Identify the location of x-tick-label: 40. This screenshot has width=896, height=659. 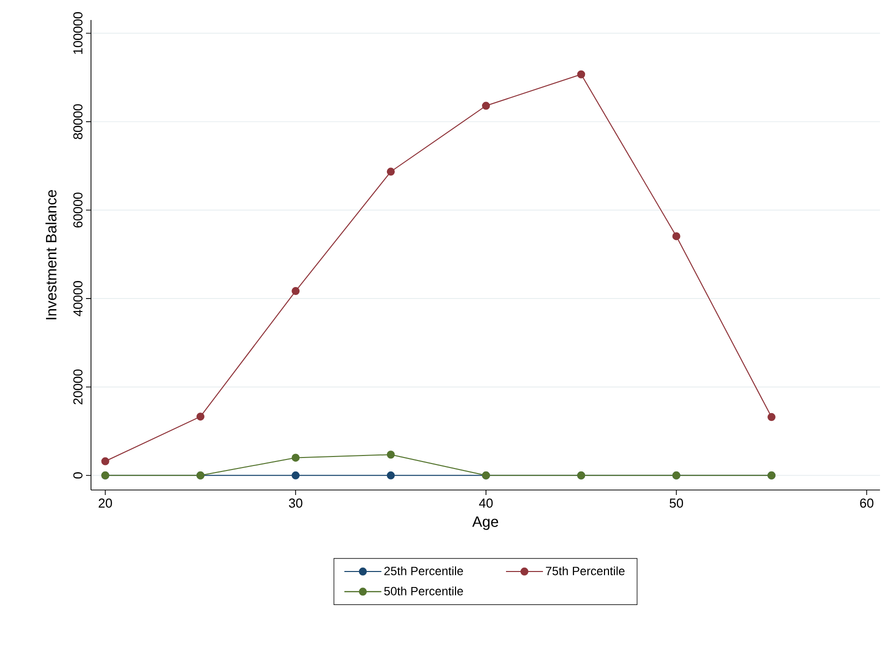
(486, 503).